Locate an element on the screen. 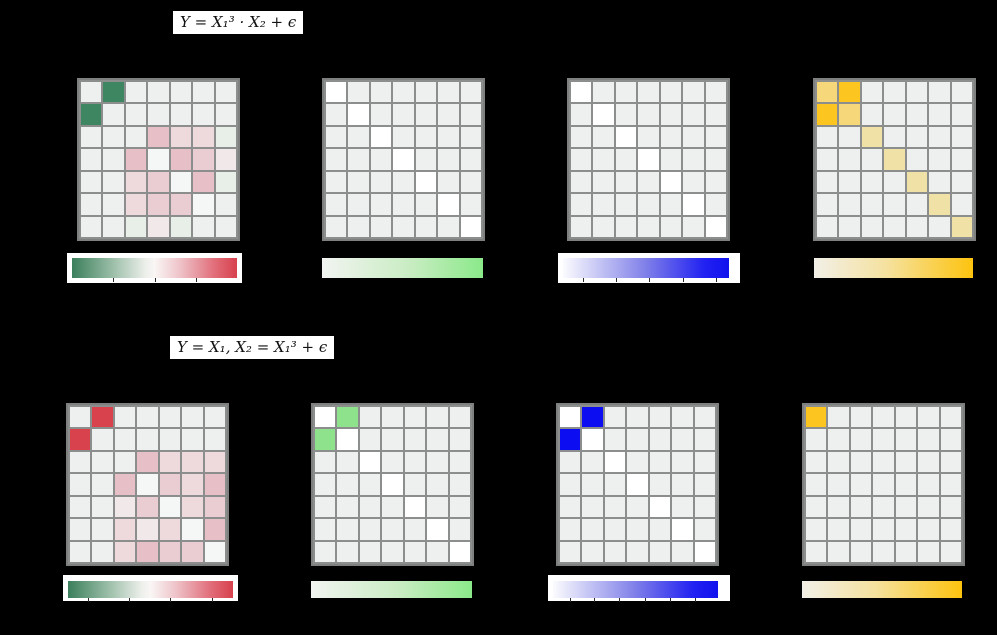 This screenshot has width=997, height=635. heatmap-cell-r1p4-r3c5 is located at coordinates (939, 159).